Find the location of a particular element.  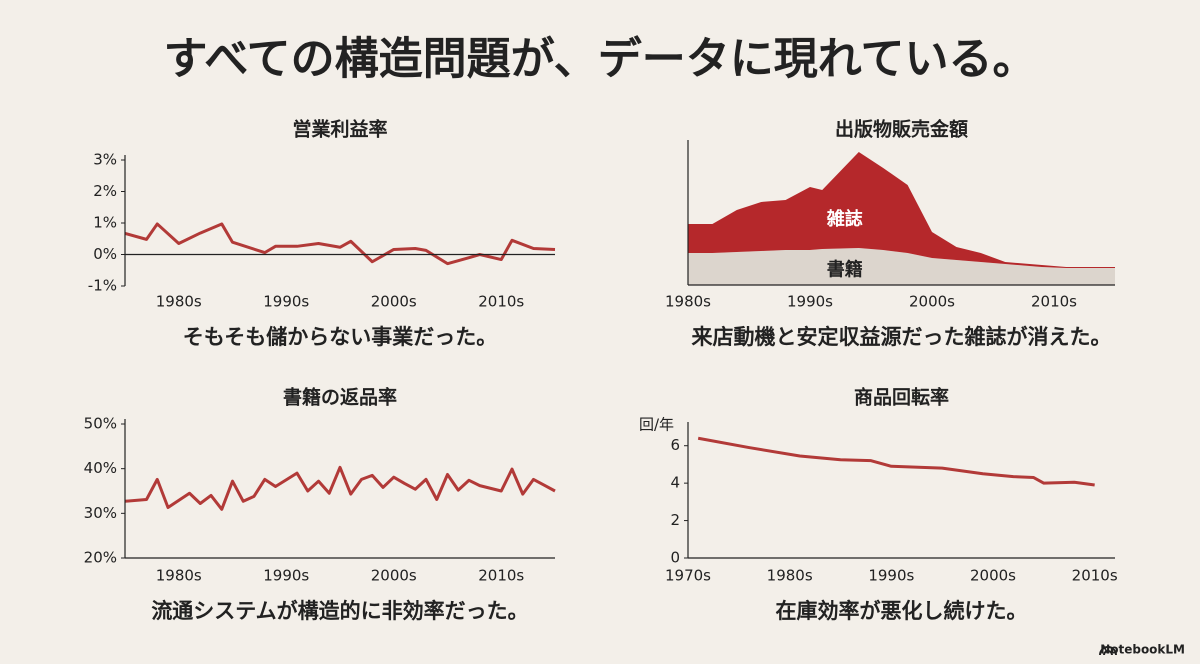

notebooklm-logo is located at coordinates (1108, 651).